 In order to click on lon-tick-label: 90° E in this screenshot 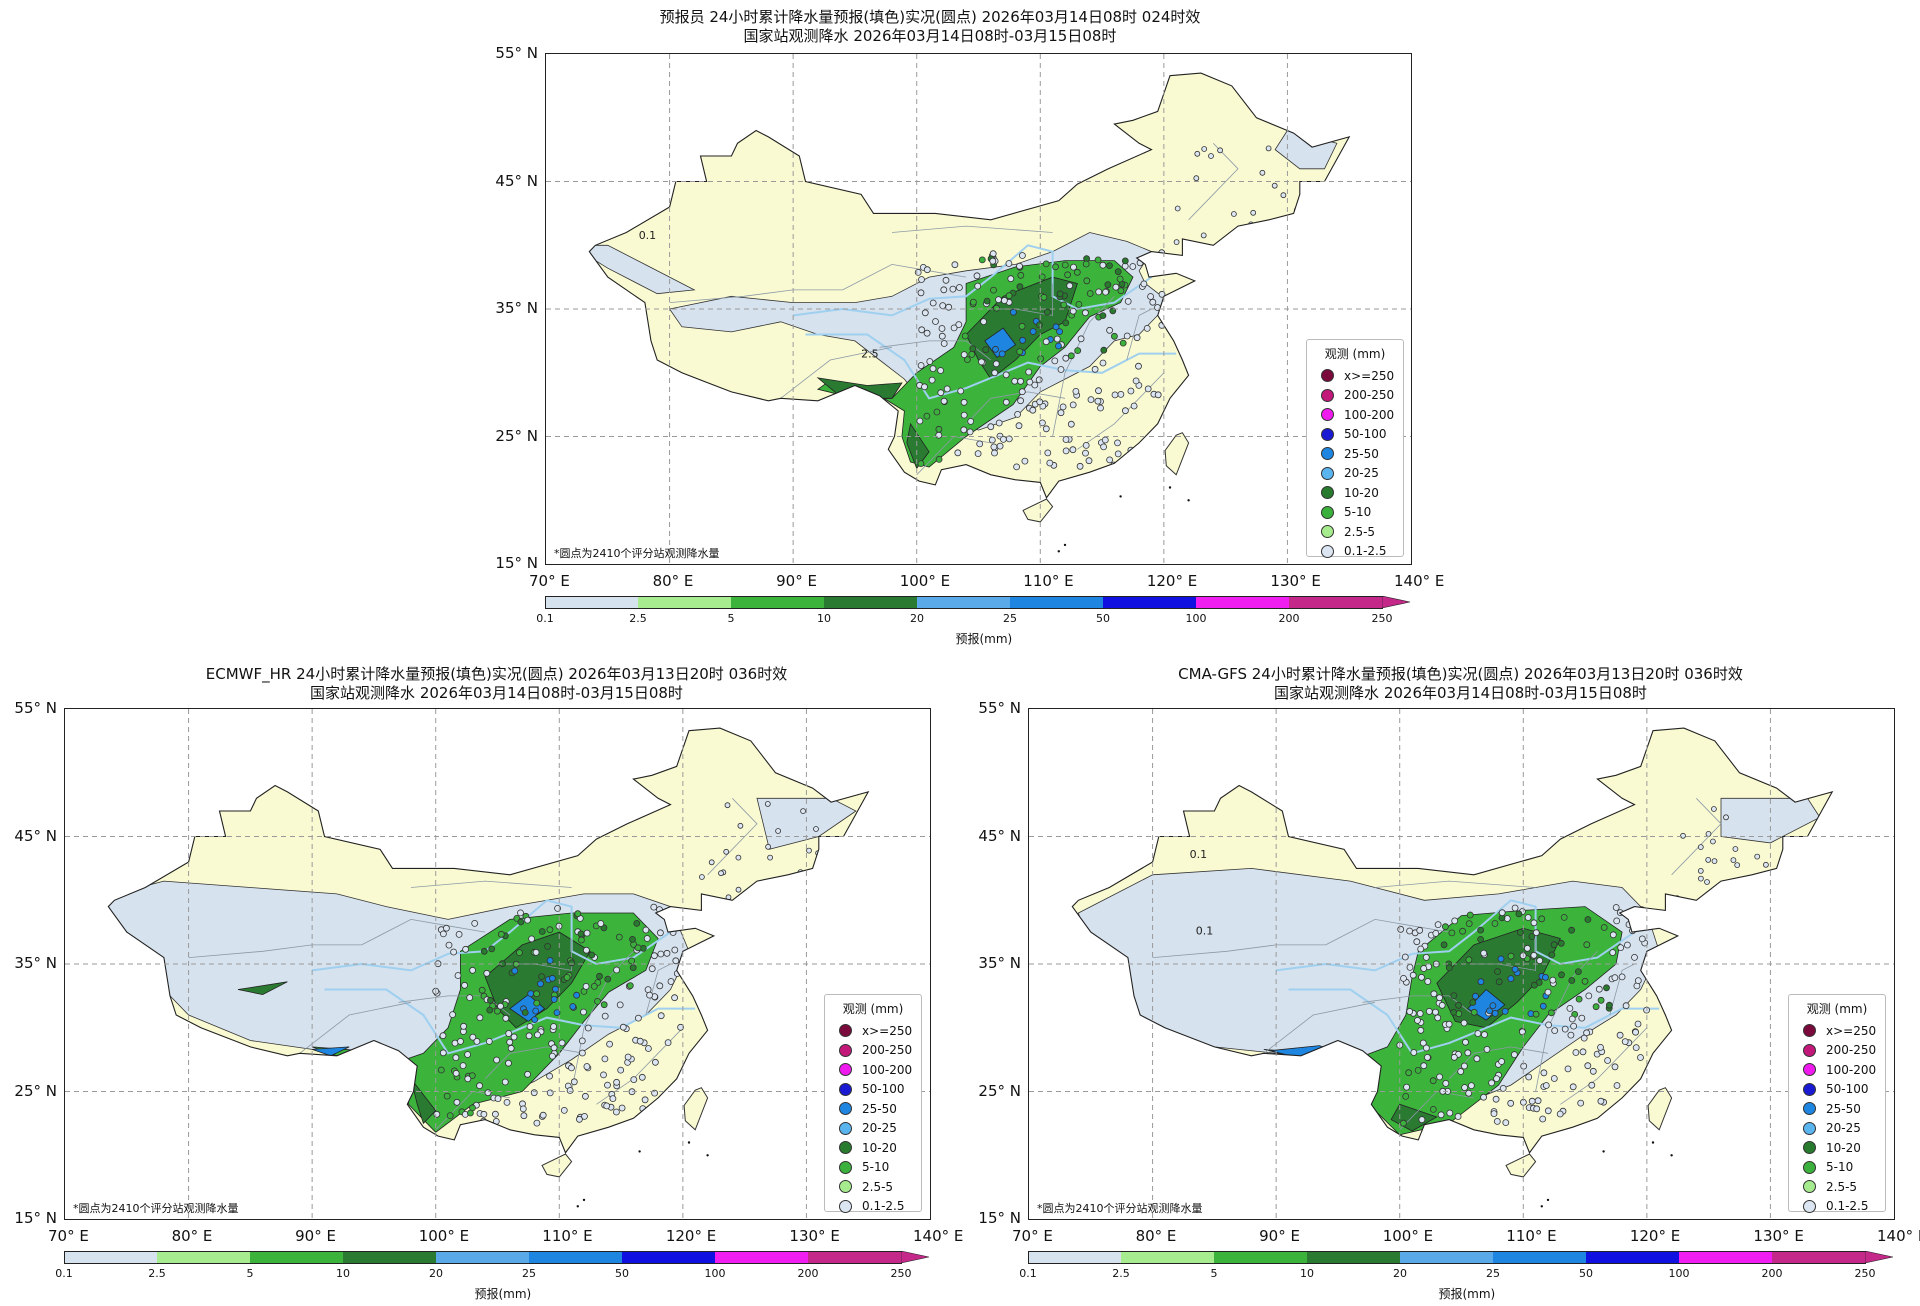, I will do `click(796, 581)`.